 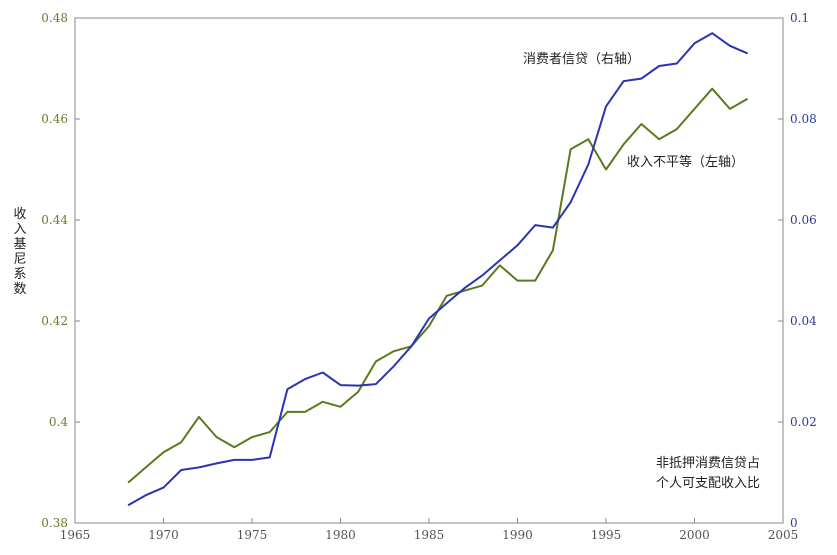 I want to click on x-tick-label: 1975, so click(x=252, y=535).